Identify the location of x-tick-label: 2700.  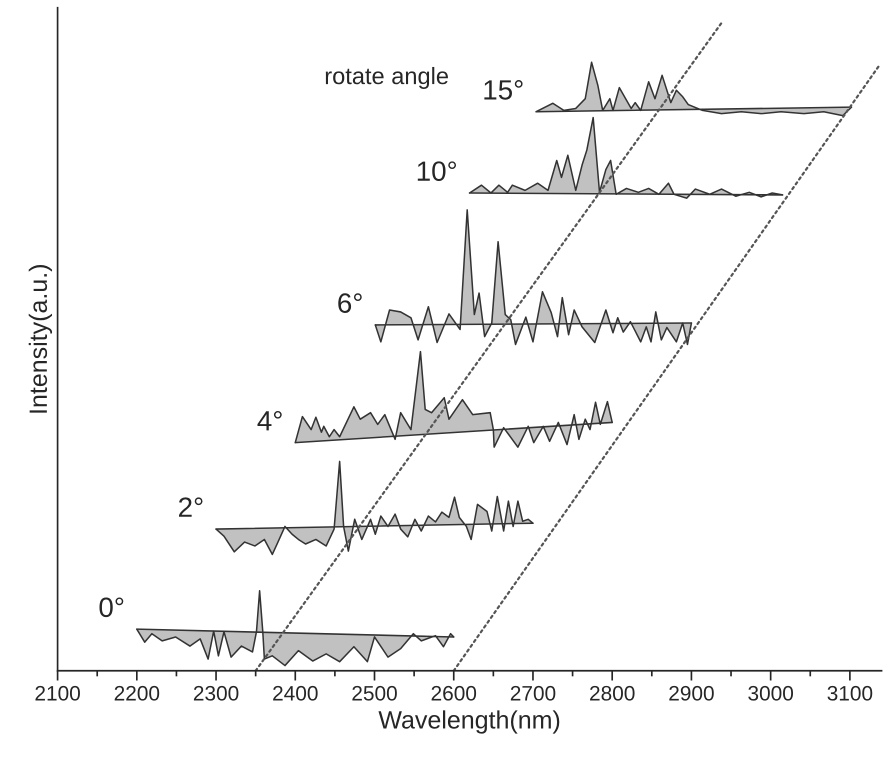
(533, 693).